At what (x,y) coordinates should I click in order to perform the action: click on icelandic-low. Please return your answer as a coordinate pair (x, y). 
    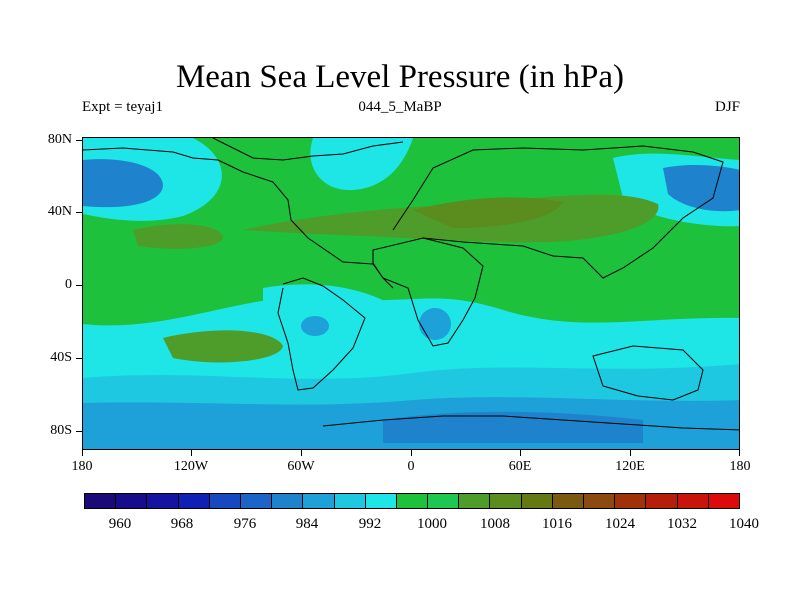
    Looking at the image, I should click on (361, 164).